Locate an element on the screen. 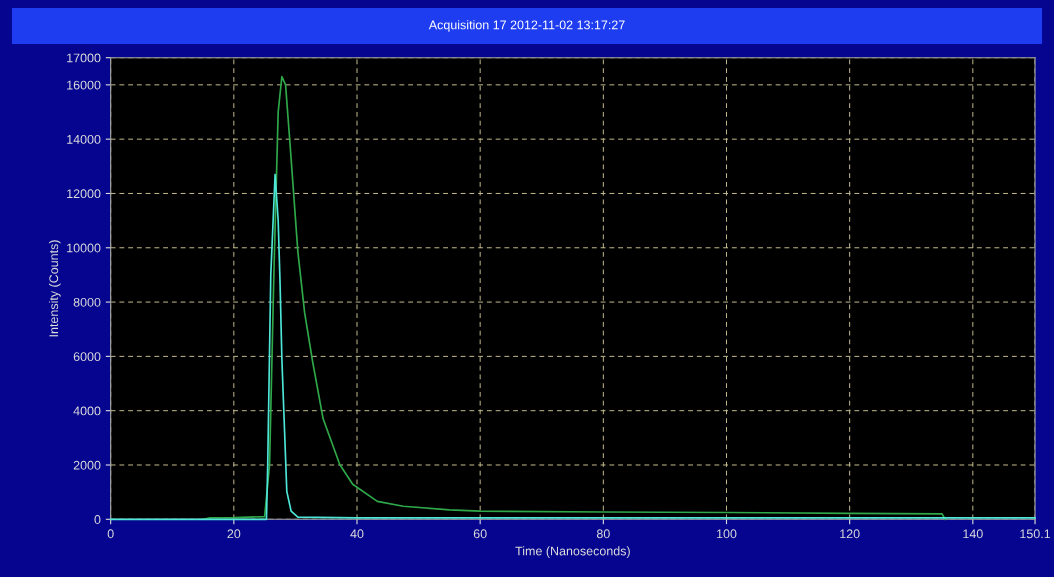 This screenshot has height=577, width=1054. x-tick-label: 100 is located at coordinates (727, 534).